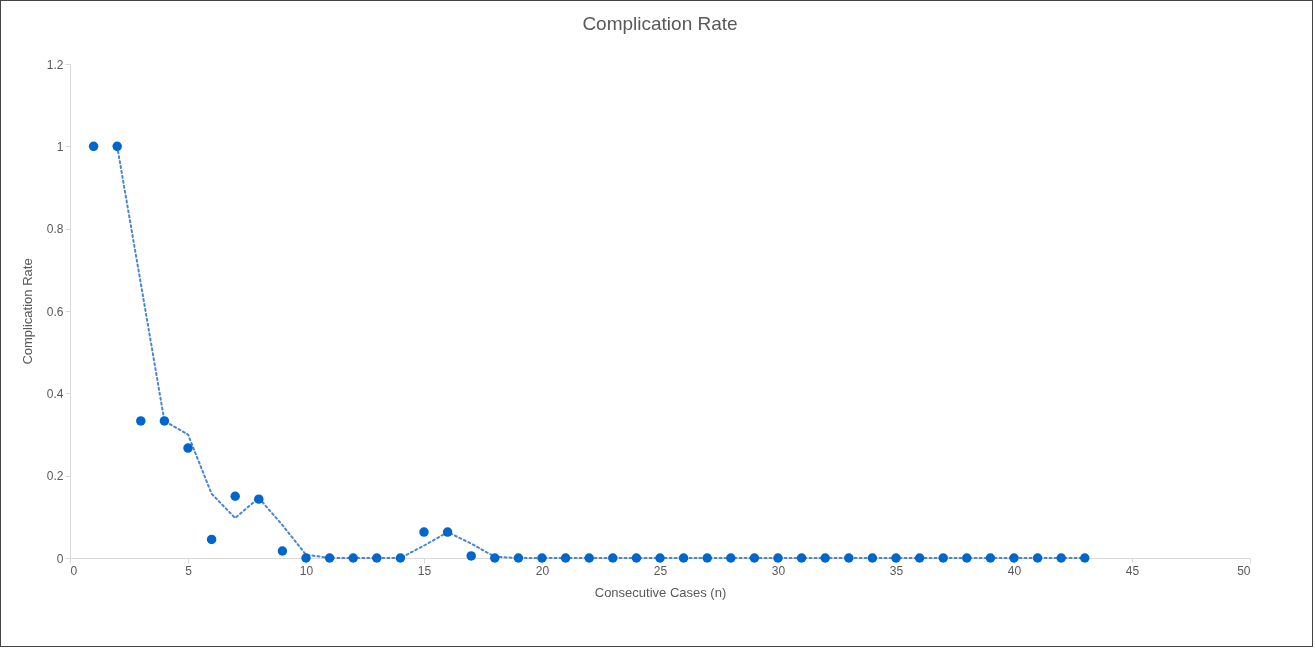 The height and width of the screenshot is (649, 1315). I want to click on chart-title: Complication Rate, so click(660, 23).